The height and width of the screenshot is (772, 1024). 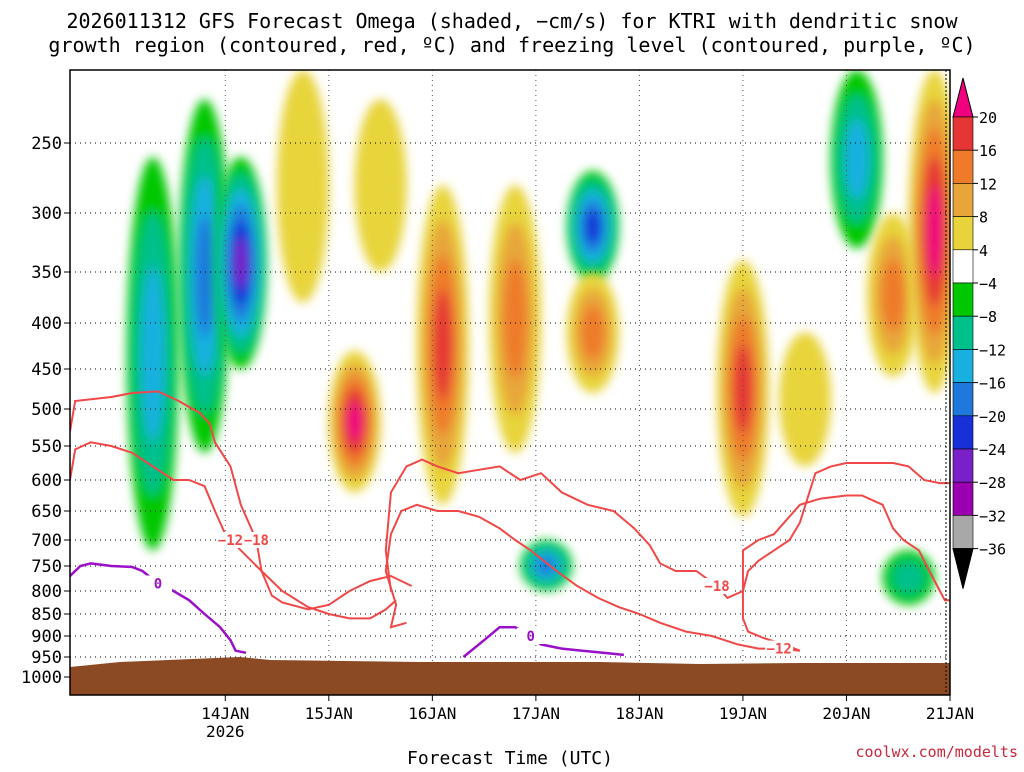 I want to click on colorbar-label-11: −28, so click(x=992, y=483).